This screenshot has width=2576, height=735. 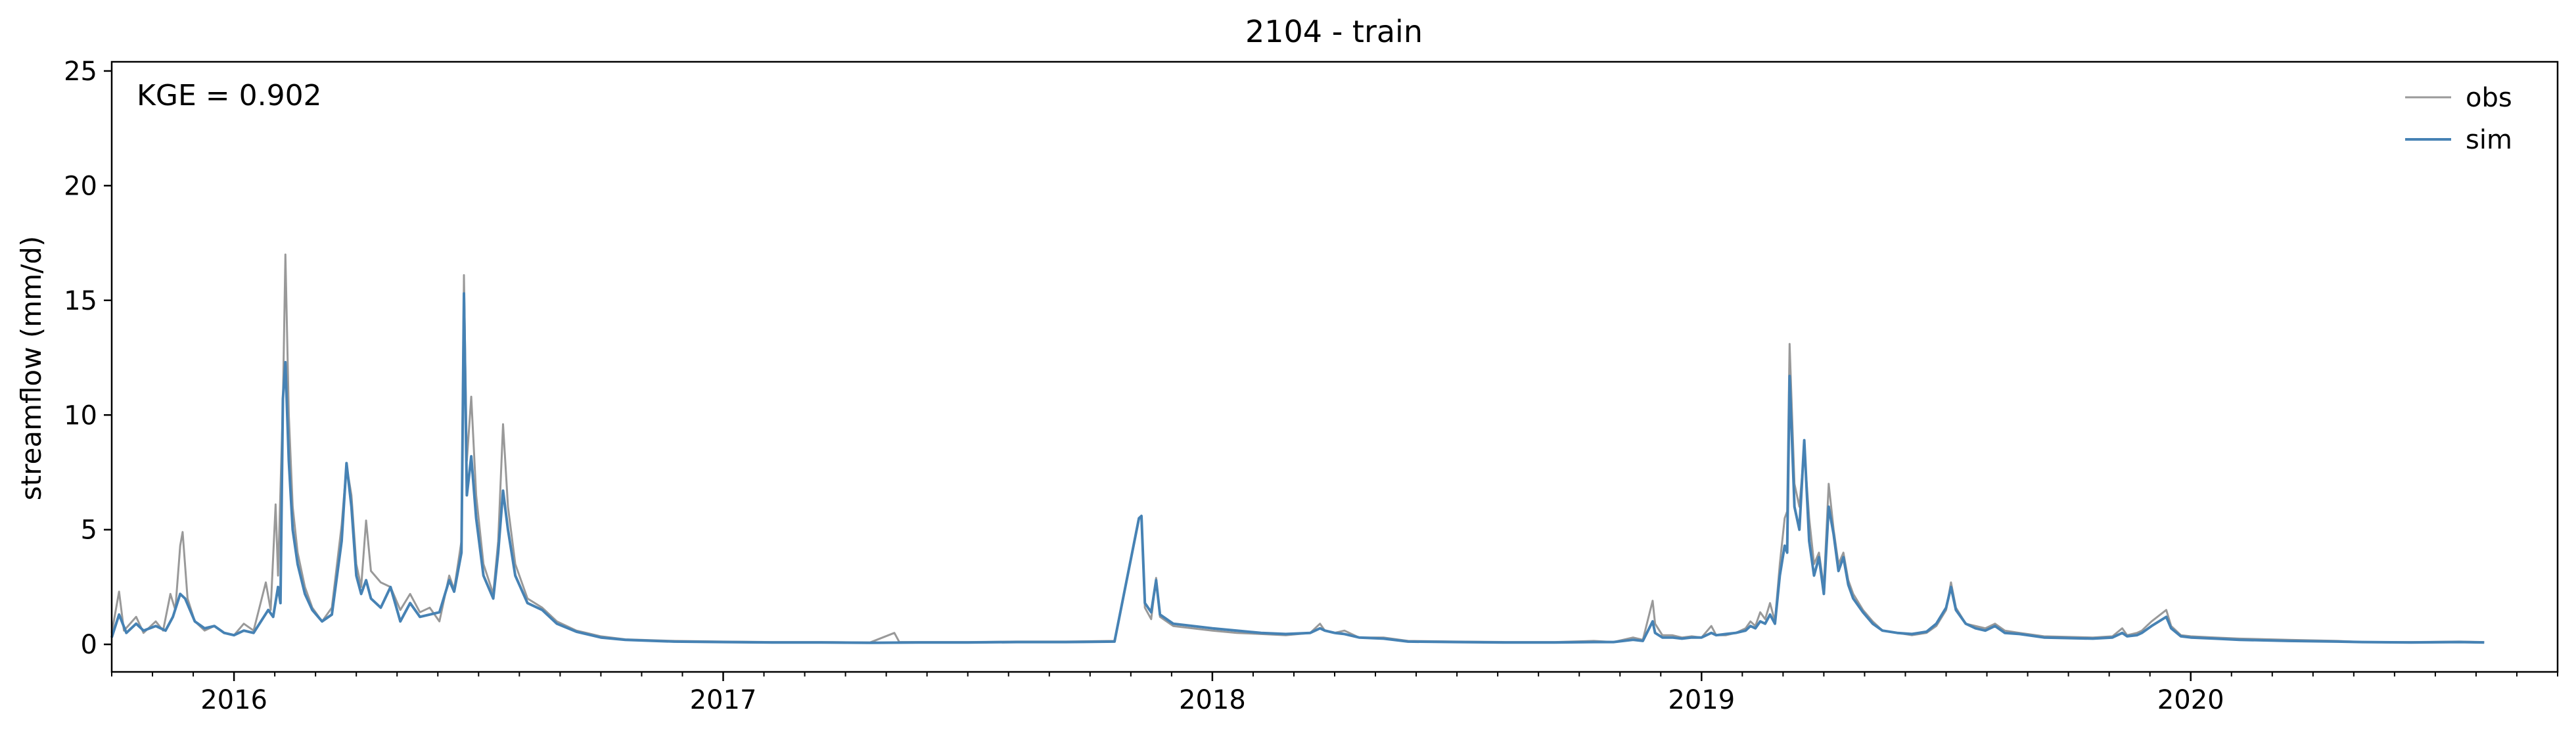 What do you see at coordinates (2459, 119) in the screenshot?
I see `legend: obs sim` at bounding box center [2459, 119].